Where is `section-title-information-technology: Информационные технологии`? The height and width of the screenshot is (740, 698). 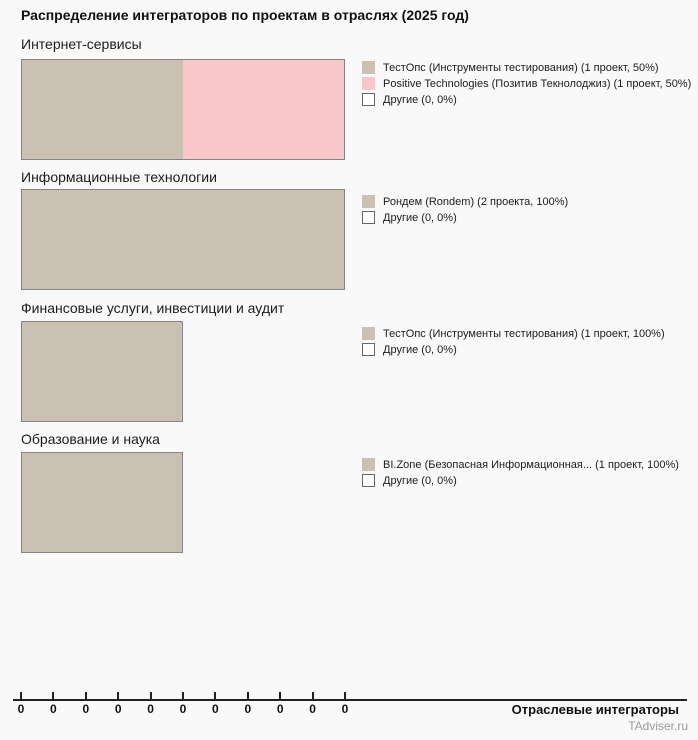
section-title-information-technology: Информационные технологии is located at coordinates (119, 177).